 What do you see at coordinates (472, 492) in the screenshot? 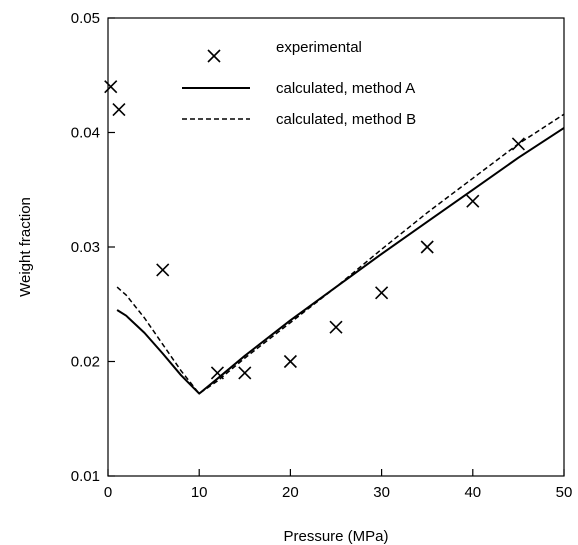
I see `x-tick-label: 40` at bounding box center [472, 492].